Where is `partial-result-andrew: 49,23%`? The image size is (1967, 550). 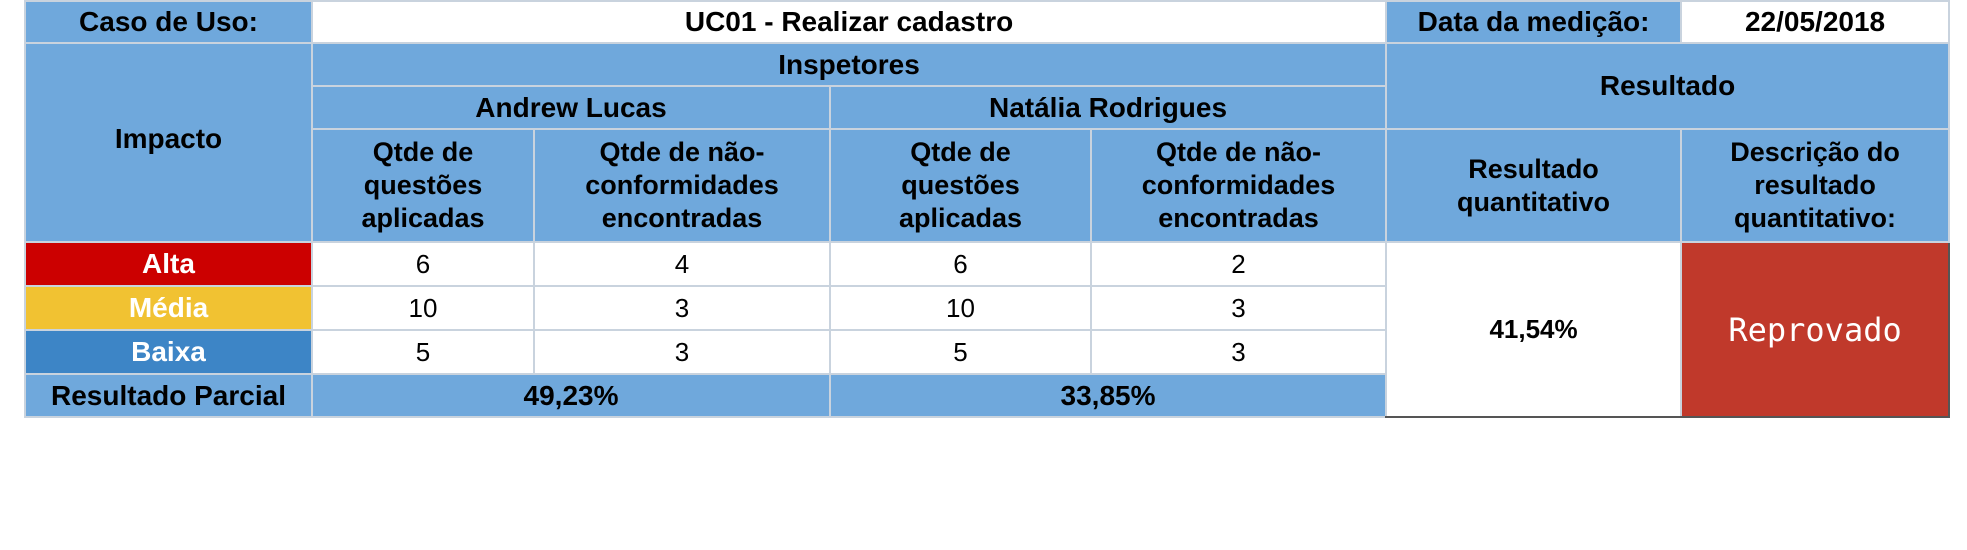
partial-result-andrew: 49,23% is located at coordinates (571, 395).